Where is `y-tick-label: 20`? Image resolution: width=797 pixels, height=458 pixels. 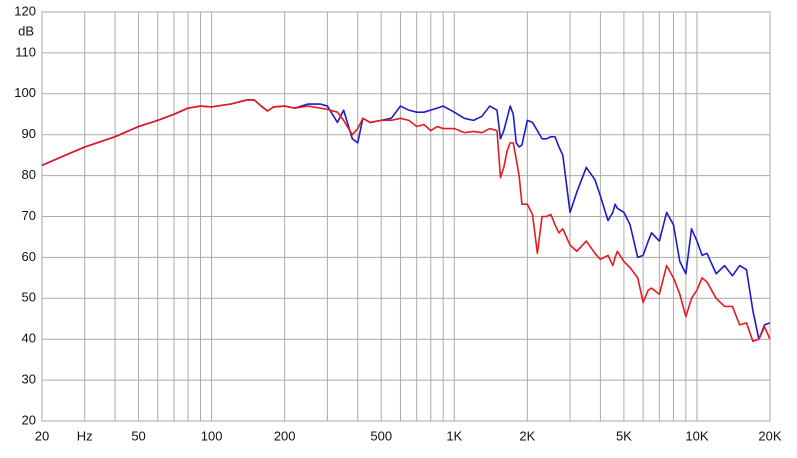 y-tick-label: 20 is located at coordinates (29, 419).